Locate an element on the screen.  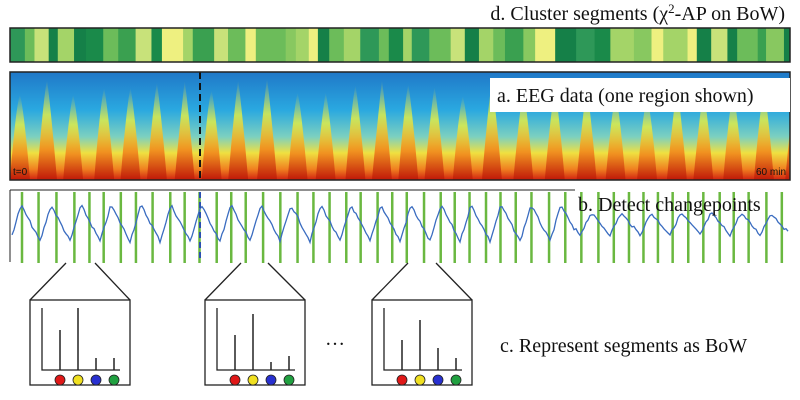
panel-a-label: a. EEG data (one region shown) is located at coordinates (625, 96).